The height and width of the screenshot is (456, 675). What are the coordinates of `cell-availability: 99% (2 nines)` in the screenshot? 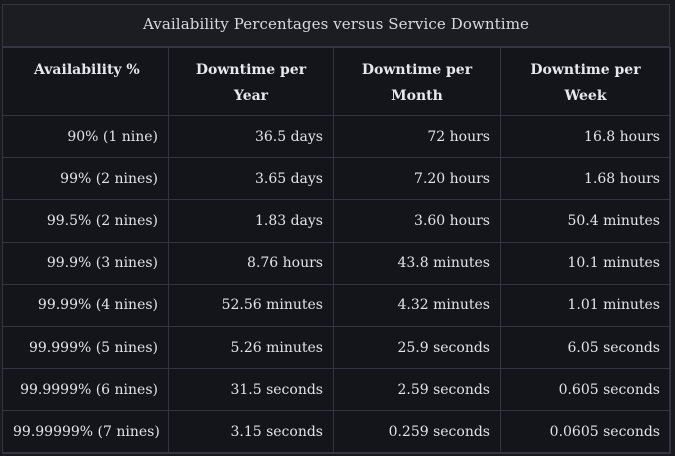 It's located at (85, 179).